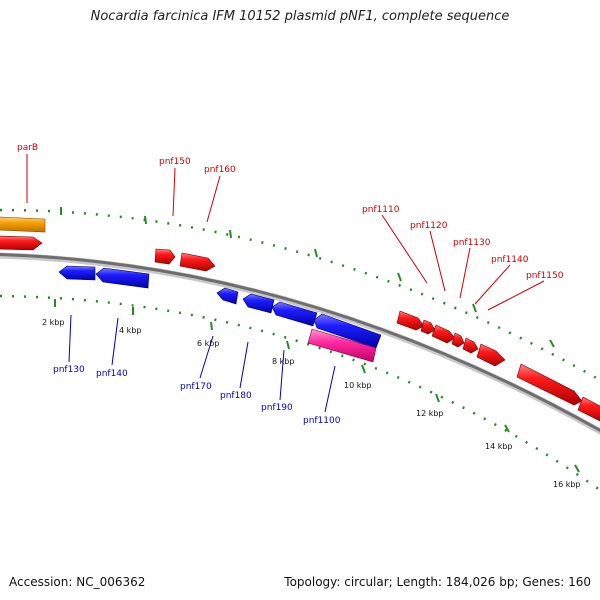 The image size is (600, 600). Describe the element at coordinates (77, 582) in the screenshot. I see `accession-text: Accession: NC_006362` at that location.